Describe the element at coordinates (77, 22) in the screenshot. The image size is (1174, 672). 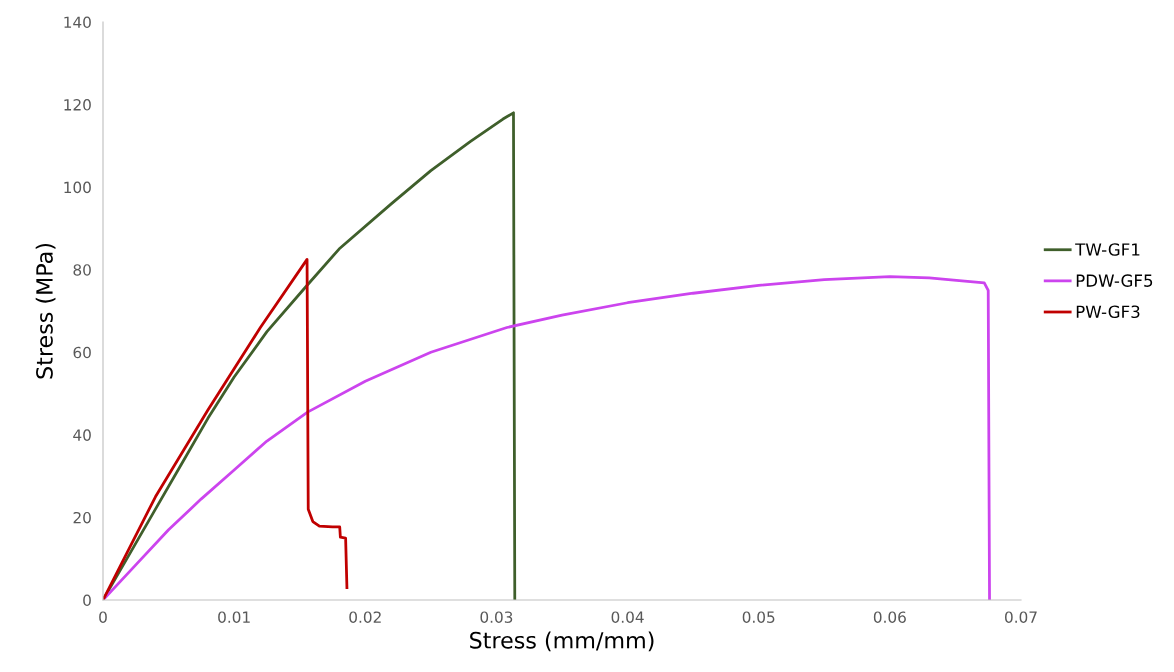
I see `y-tick-label: 140` at that location.